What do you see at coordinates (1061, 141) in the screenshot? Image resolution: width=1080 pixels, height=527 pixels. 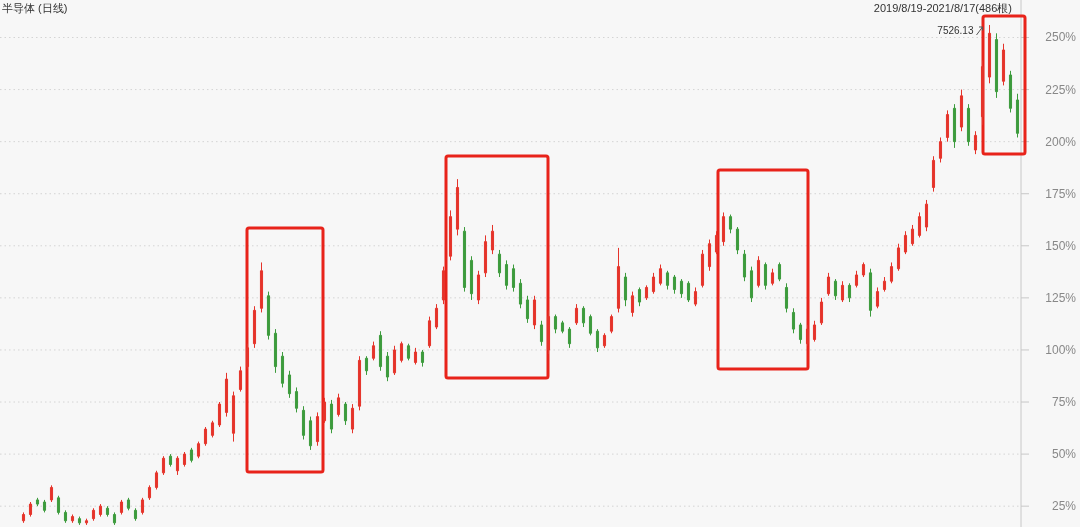 I see `y-tick-label: 200%` at bounding box center [1061, 141].